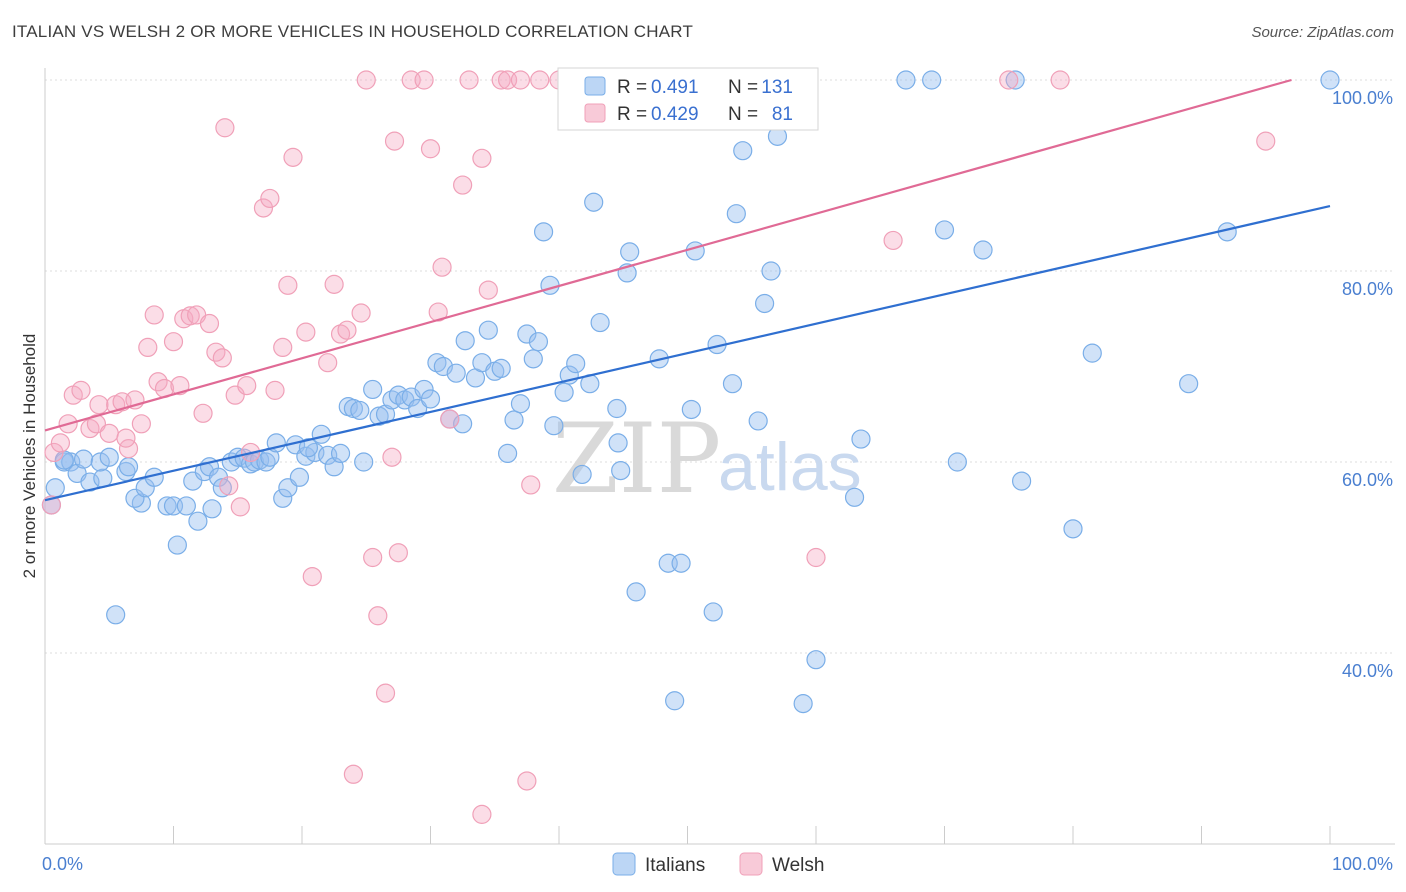 The image size is (1406, 892). What do you see at coordinates (1367, 480) in the screenshot?
I see `y-tick-label-1: 60.0%` at bounding box center [1367, 480].